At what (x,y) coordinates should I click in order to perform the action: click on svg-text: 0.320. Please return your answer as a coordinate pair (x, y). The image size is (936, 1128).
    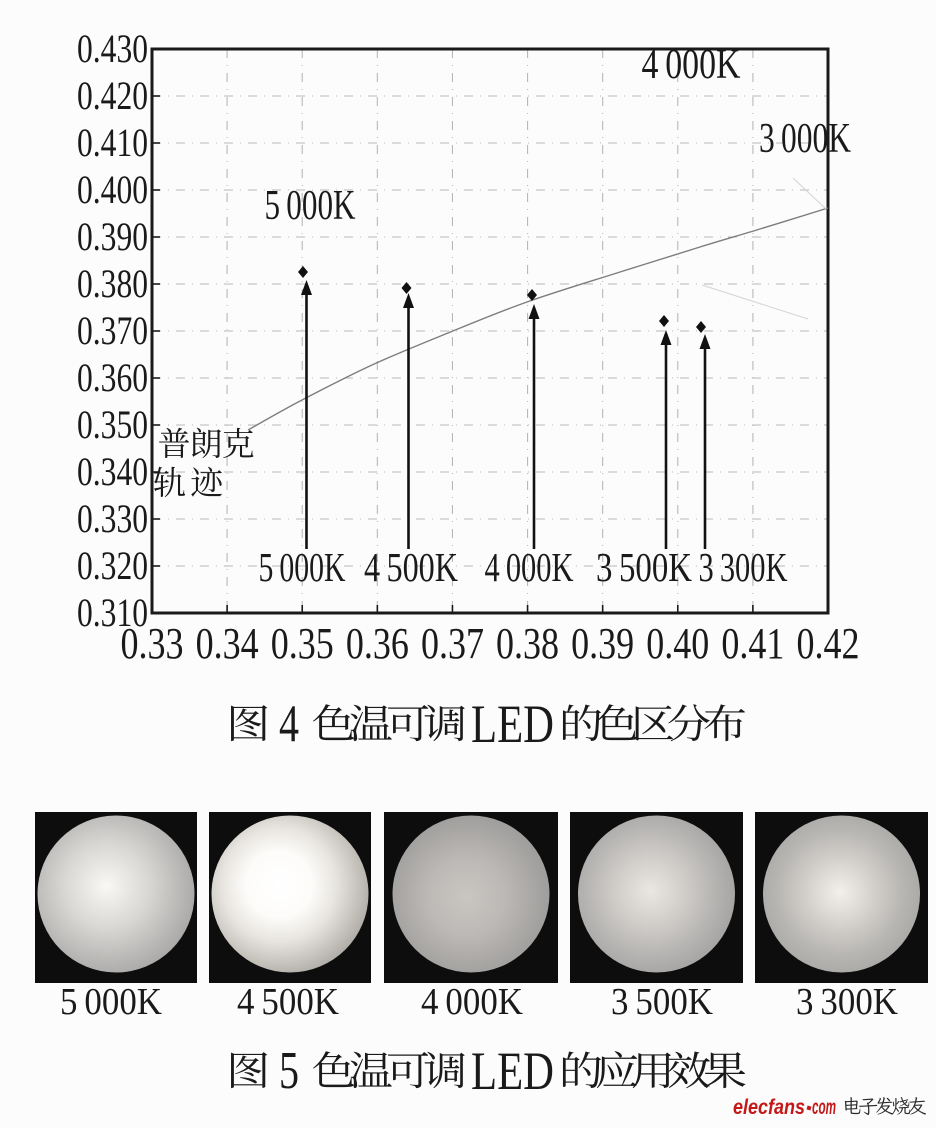
    Looking at the image, I should click on (112, 565).